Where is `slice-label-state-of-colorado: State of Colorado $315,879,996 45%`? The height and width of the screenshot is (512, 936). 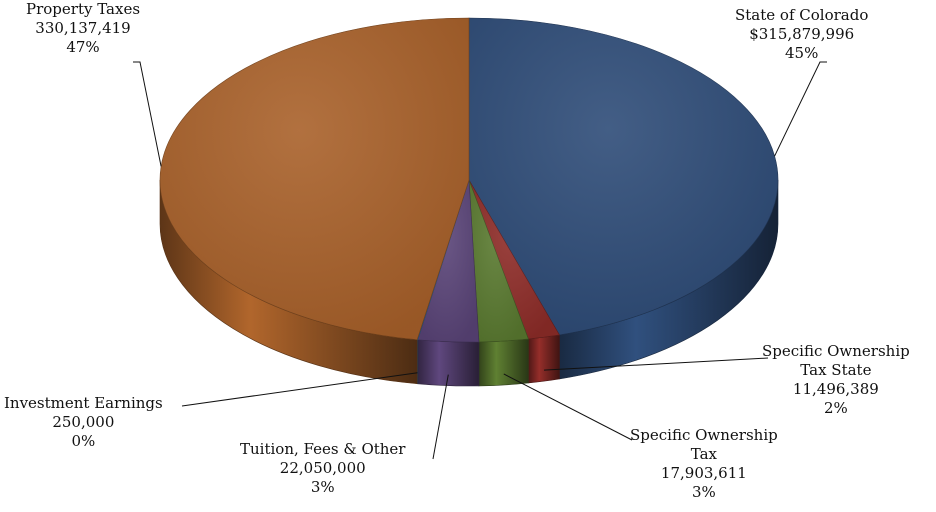 slice-label-state-of-colorado: State of Colorado $315,879,996 45% is located at coordinates (801, 34).